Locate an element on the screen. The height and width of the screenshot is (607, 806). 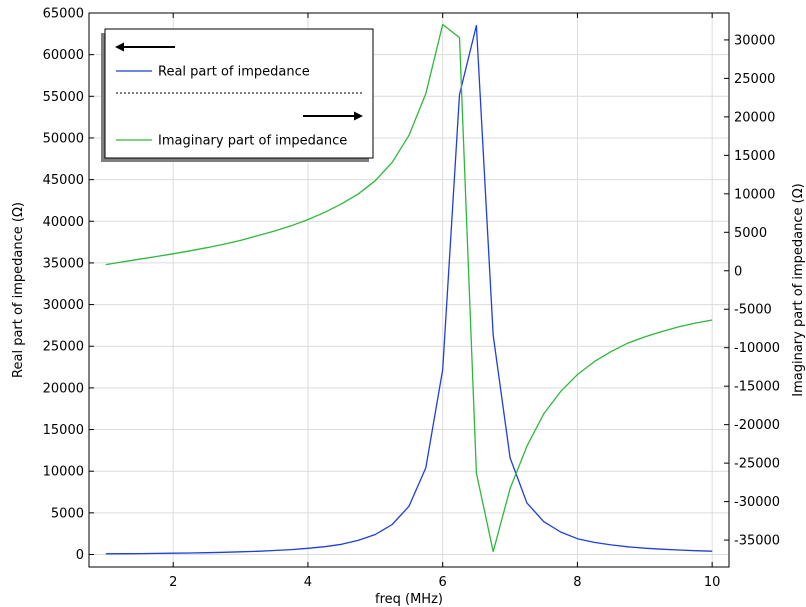
y-right-tick-label: -35000 is located at coordinates (757, 541).